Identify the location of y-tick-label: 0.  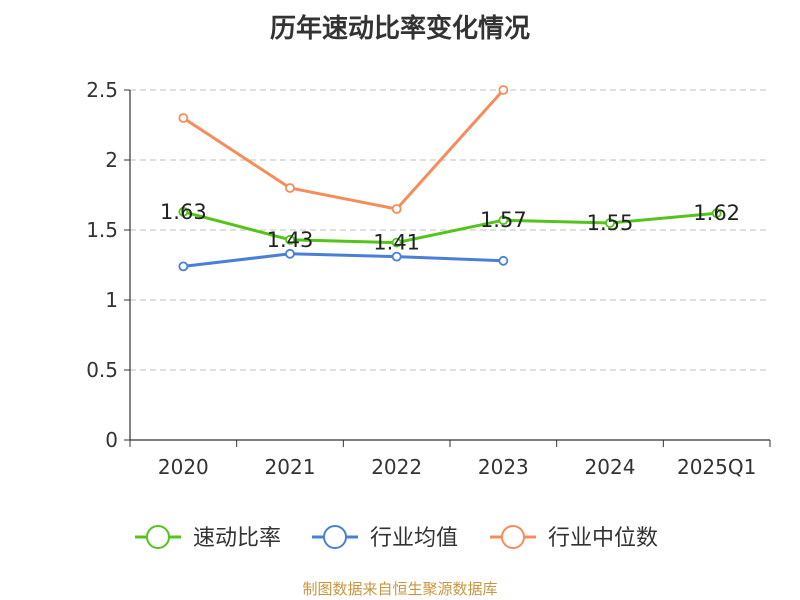
(111, 440).